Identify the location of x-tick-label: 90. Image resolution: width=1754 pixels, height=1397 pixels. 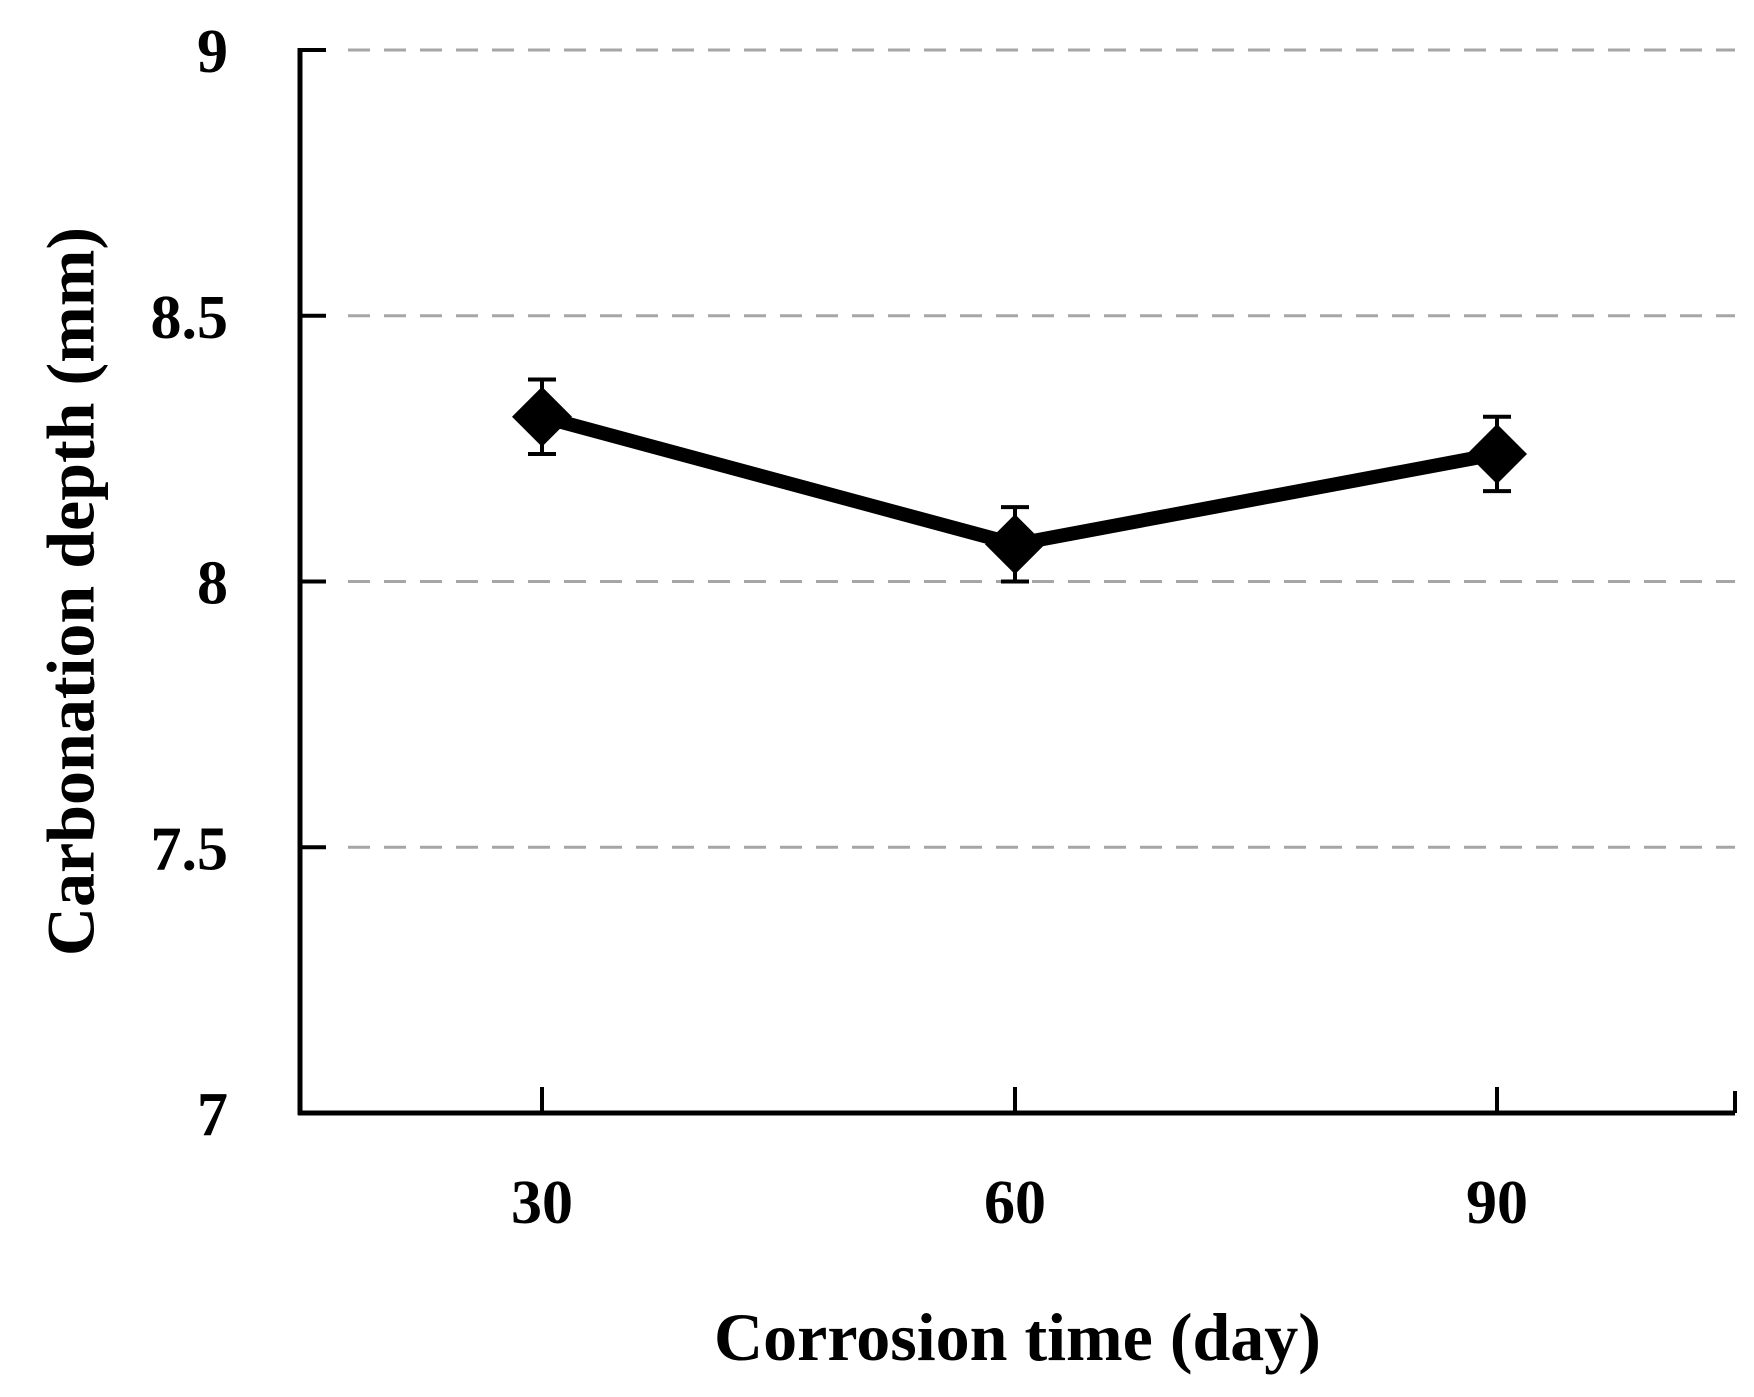
(1497, 1203).